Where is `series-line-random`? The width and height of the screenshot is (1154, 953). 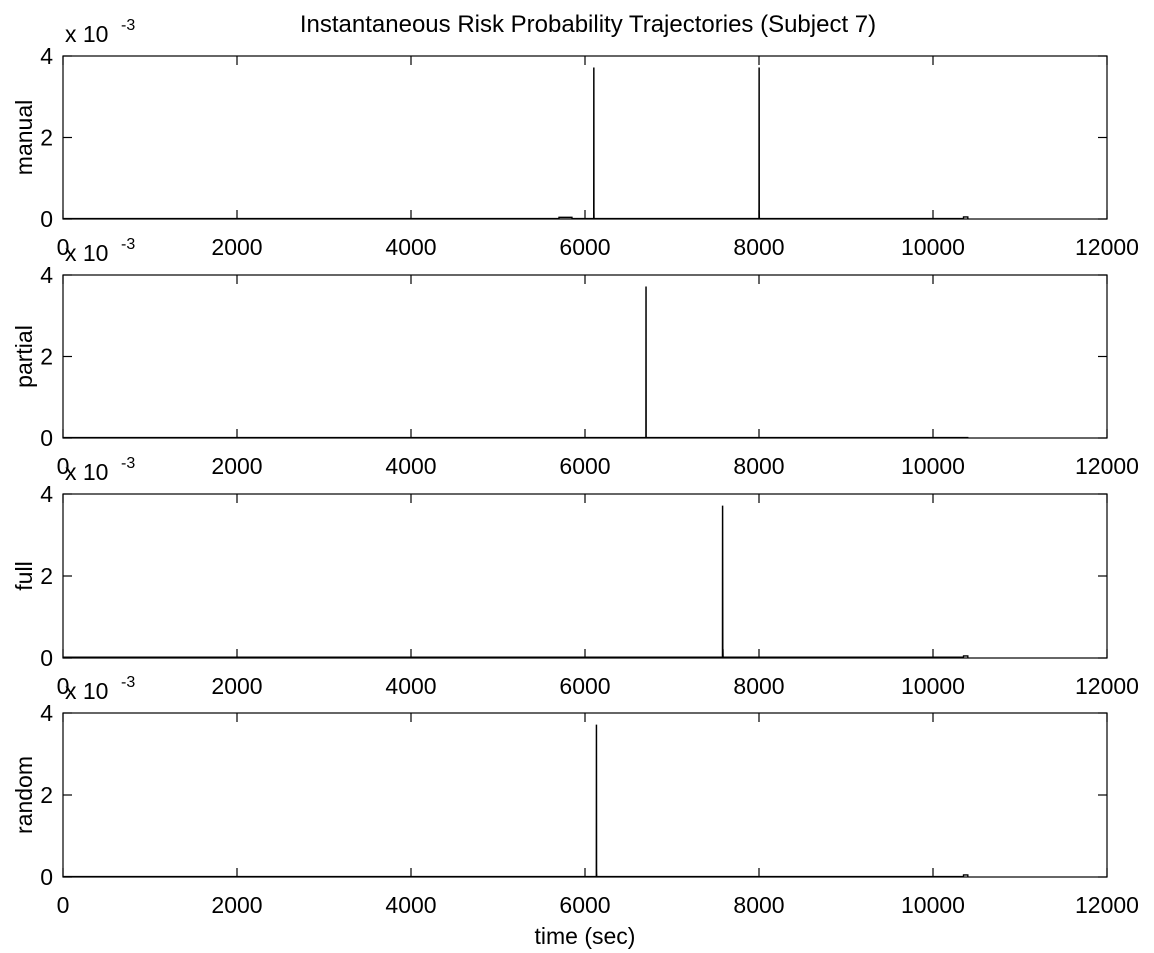
series-line-random is located at coordinates (516, 801).